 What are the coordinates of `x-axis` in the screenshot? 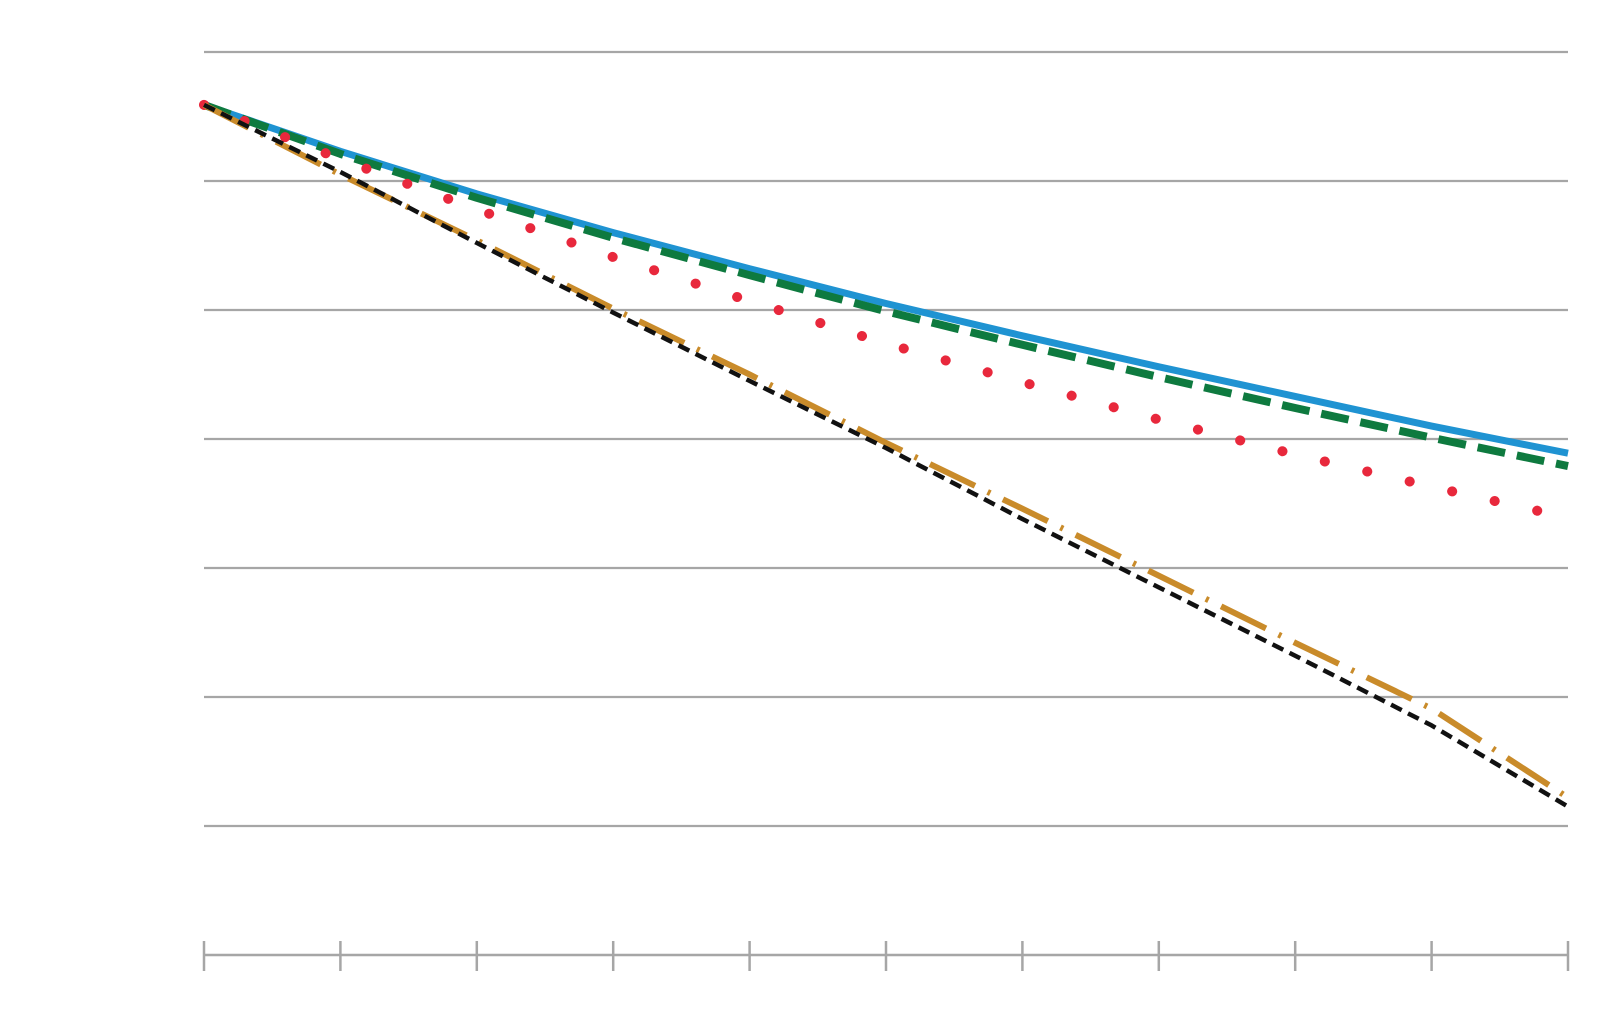 It's located at (886, 956).